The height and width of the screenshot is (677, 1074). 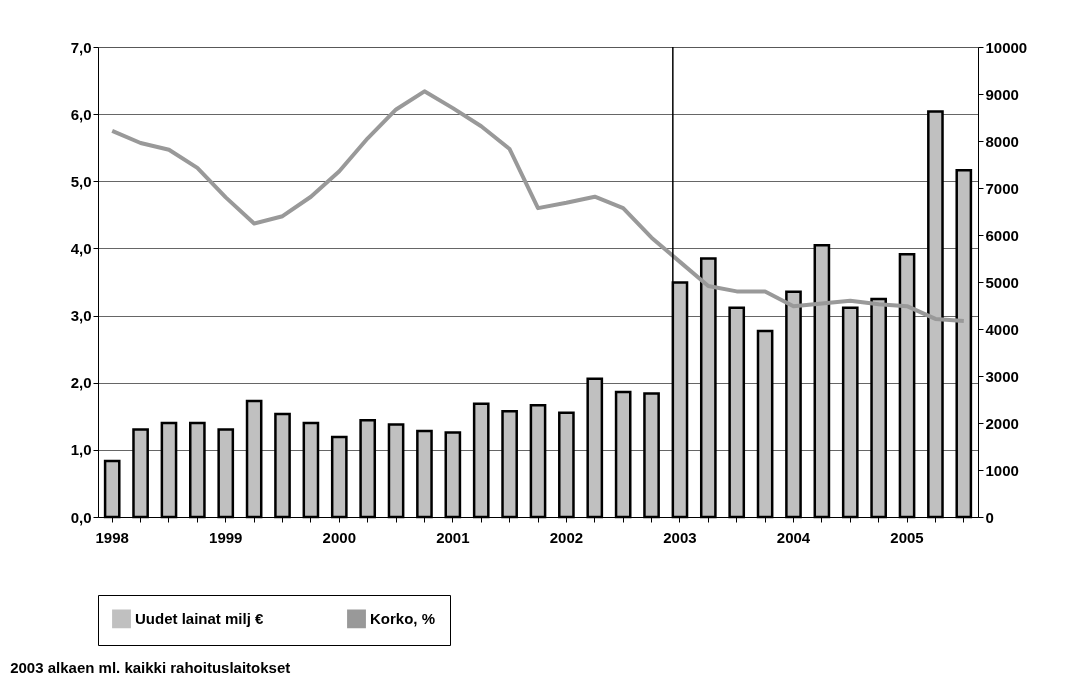 I want to click on y-tick-label: 2,0, so click(x=81, y=383).